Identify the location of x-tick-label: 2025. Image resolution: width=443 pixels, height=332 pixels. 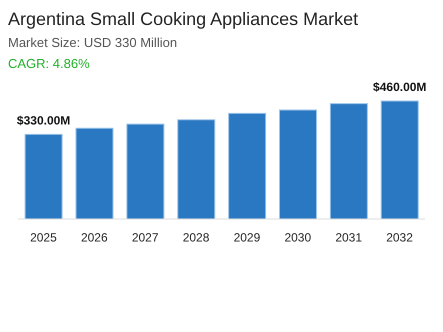
(44, 237).